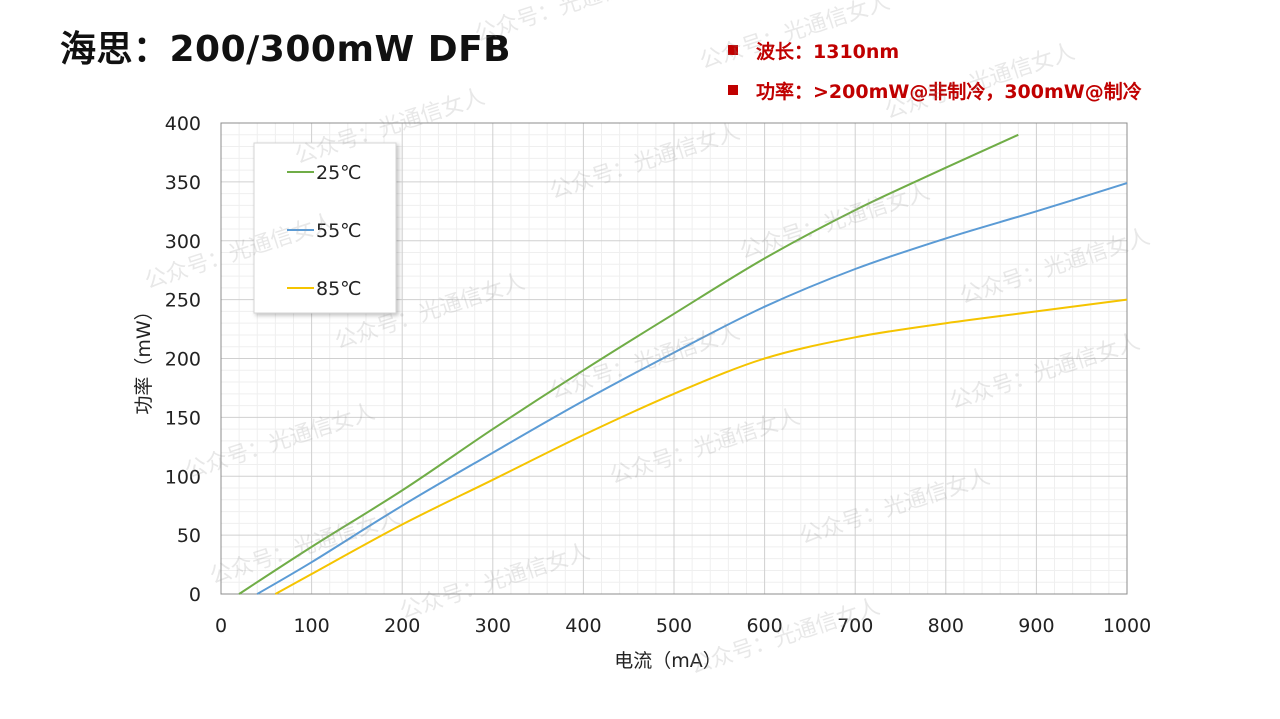 This screenshot has width=1280, height=719. Describe the element at coordinates (493, 626) in the screenshot. I see `x-tick-label: 300` at that location.